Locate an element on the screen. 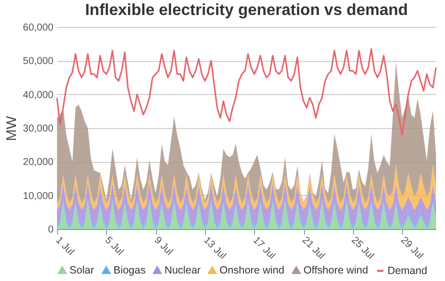  x-tick-label: 29 Jul is located at coordinates (412, 248).